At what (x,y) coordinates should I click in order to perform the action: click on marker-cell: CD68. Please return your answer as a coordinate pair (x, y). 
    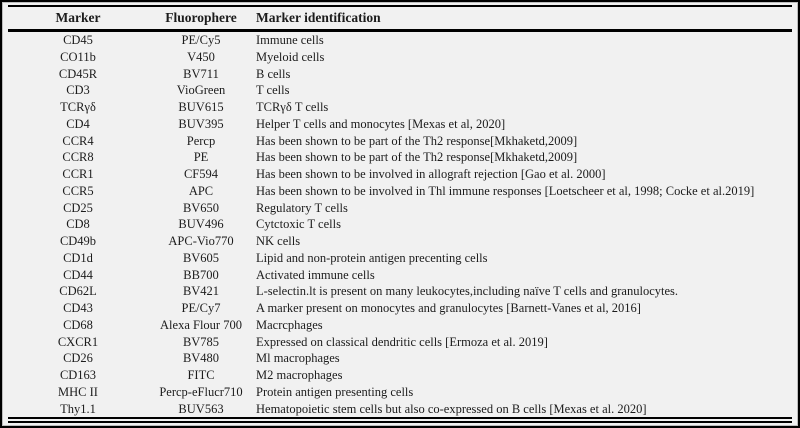
    Looking at the image, I should click on (78, 324).